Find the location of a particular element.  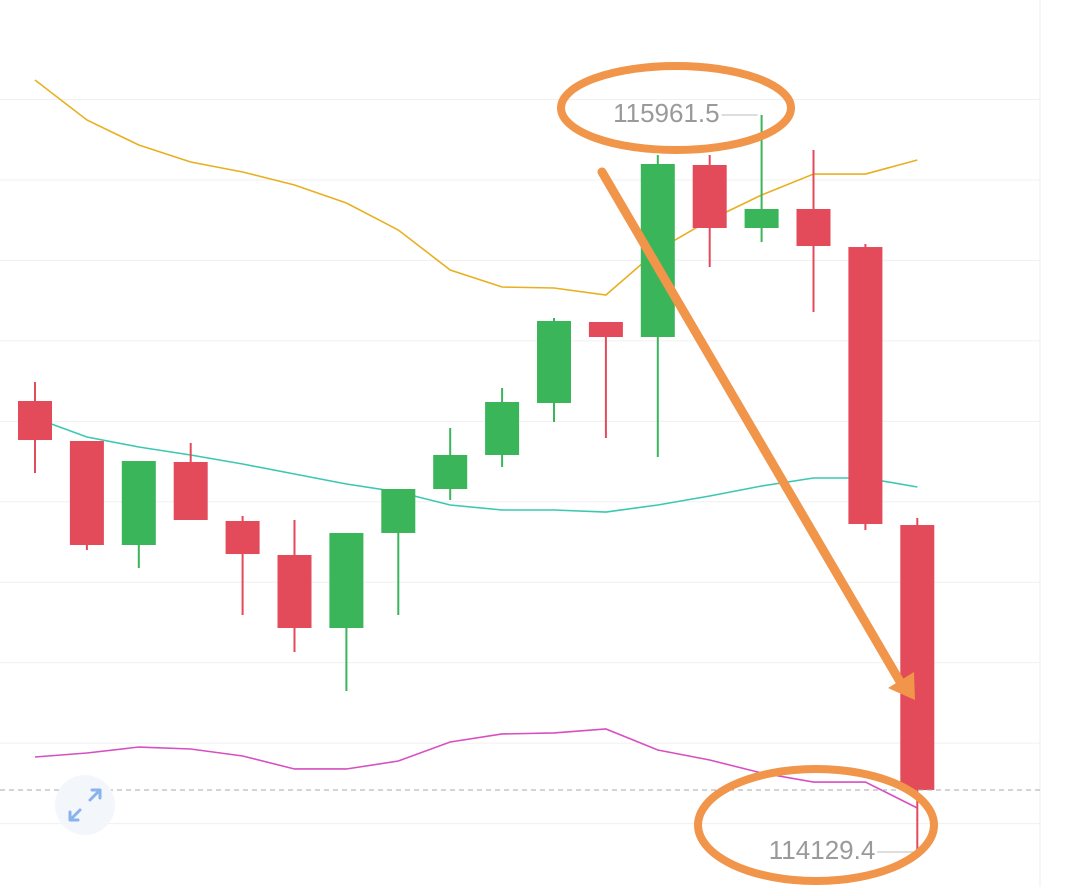

zoom-bg is located at coordinates (85, 805).